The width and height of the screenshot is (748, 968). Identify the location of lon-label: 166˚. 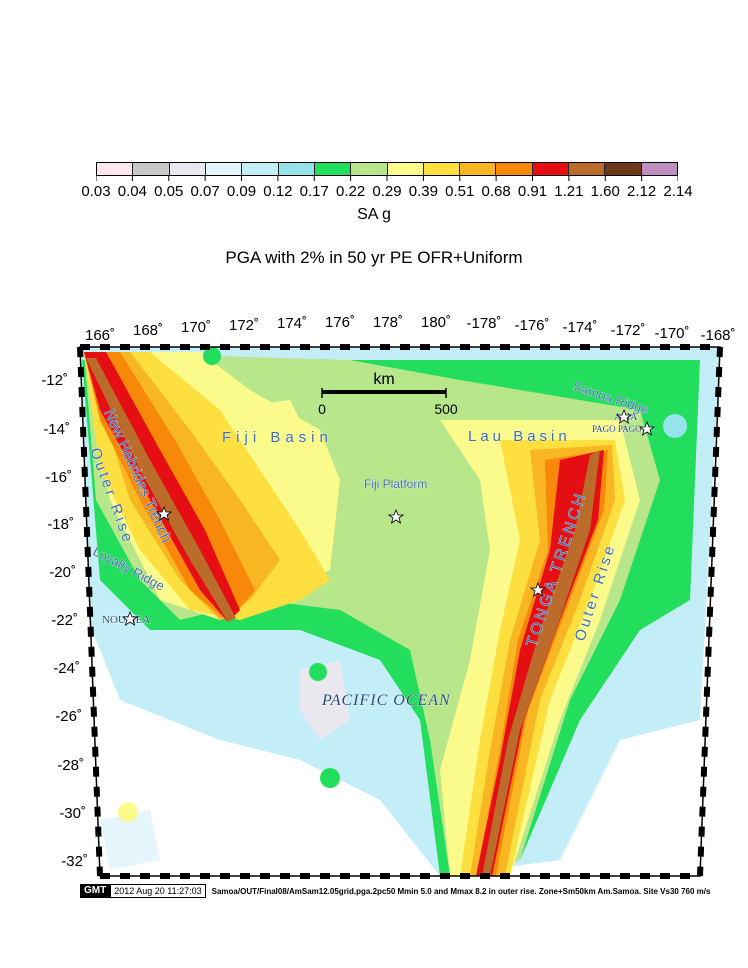
(100, 335).